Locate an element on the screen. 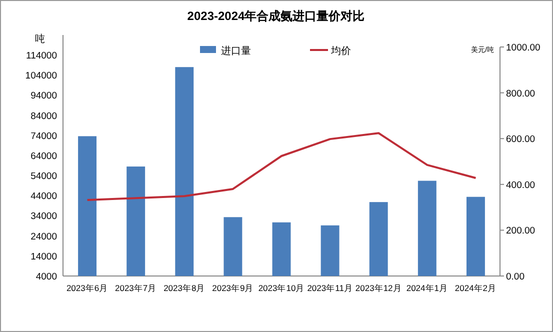 The width and height of the screenshot is (553, 332). y-tick-label: 44000 is located at coordinates (43, 196).